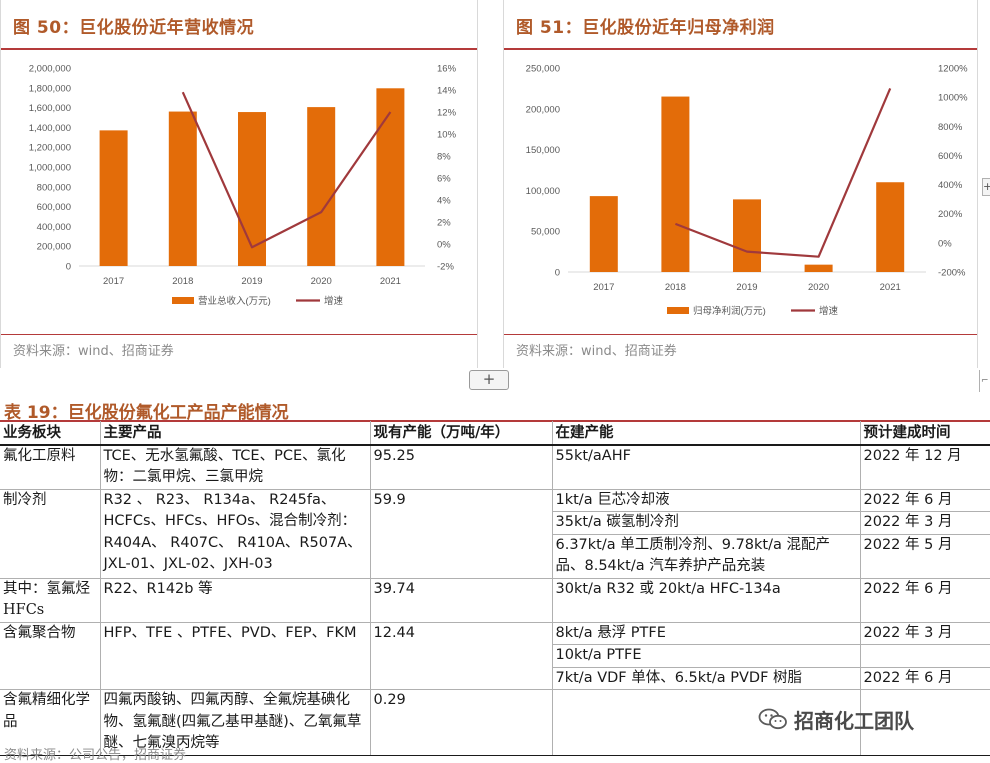 The image size is (990, 763). What do you see at coordinates (706, 656) in the screenshot?
I see `project-cell: 10kt/a PTFE` at bounding box center [706, 656].